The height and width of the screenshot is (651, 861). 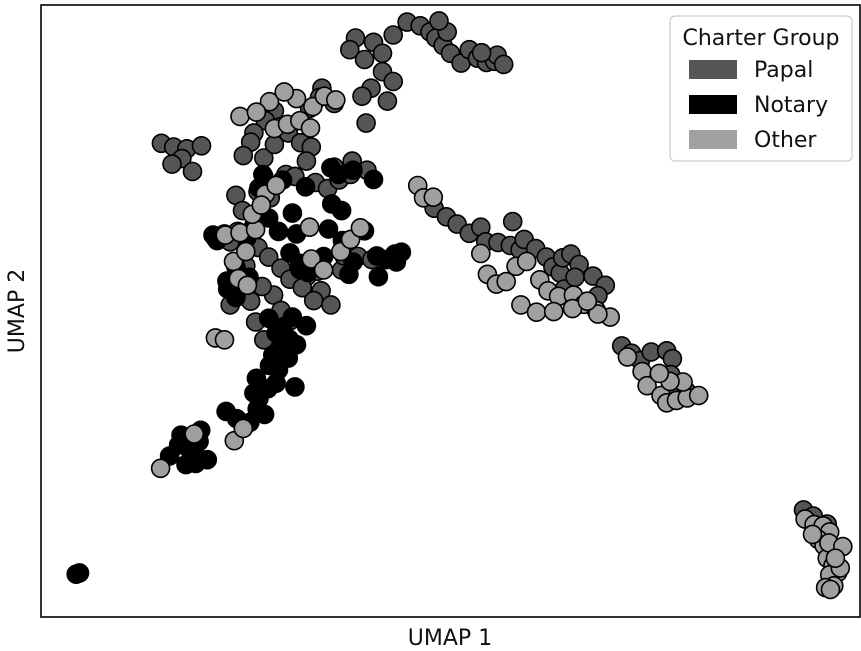 What do you see at coordinates (713, 69) in the screenshot?
I see `legend-swatch-papal` at bounding box center [713, 69].